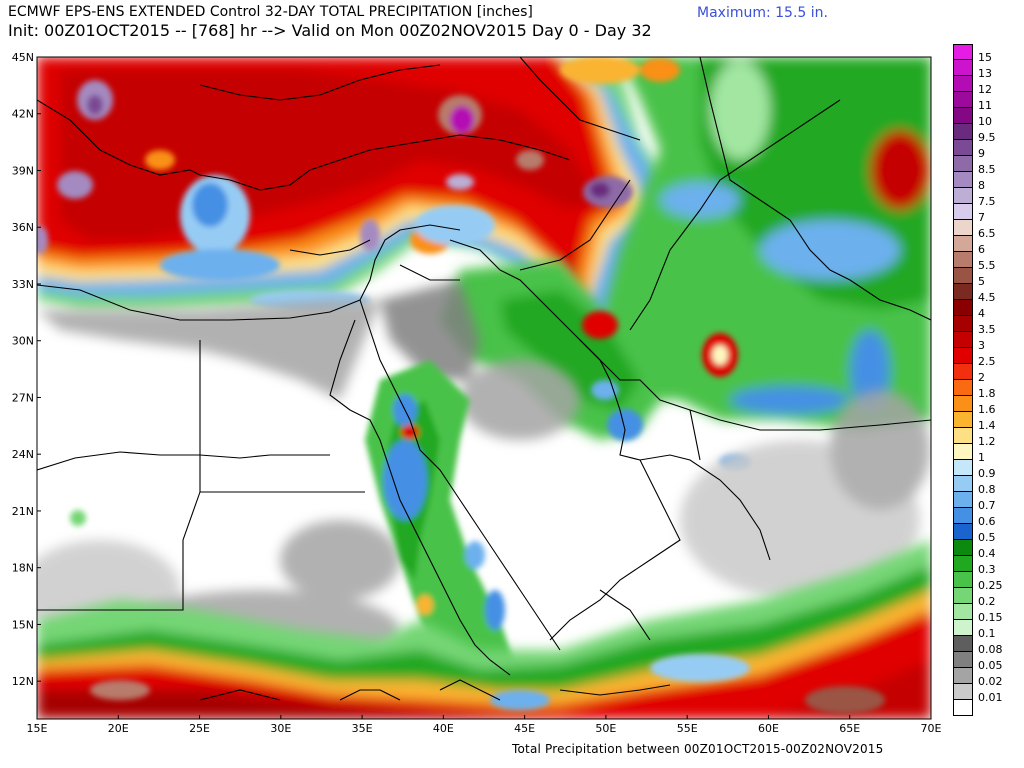  I want to click on legend-entry: 1.4, so click(988, 422).